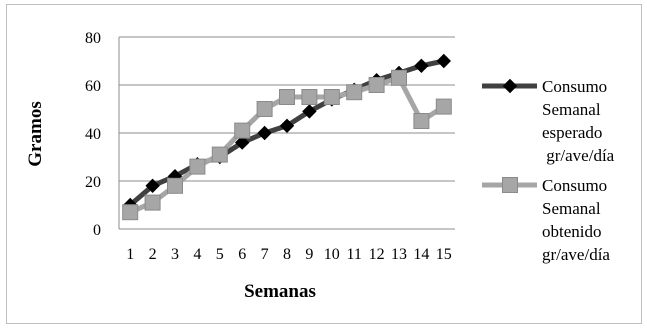 The width and height of the screenshot is (647, 329). Describe the element at coordinates (93, 38) in the screenshot. I see `y-tick-label: 80` at that location.